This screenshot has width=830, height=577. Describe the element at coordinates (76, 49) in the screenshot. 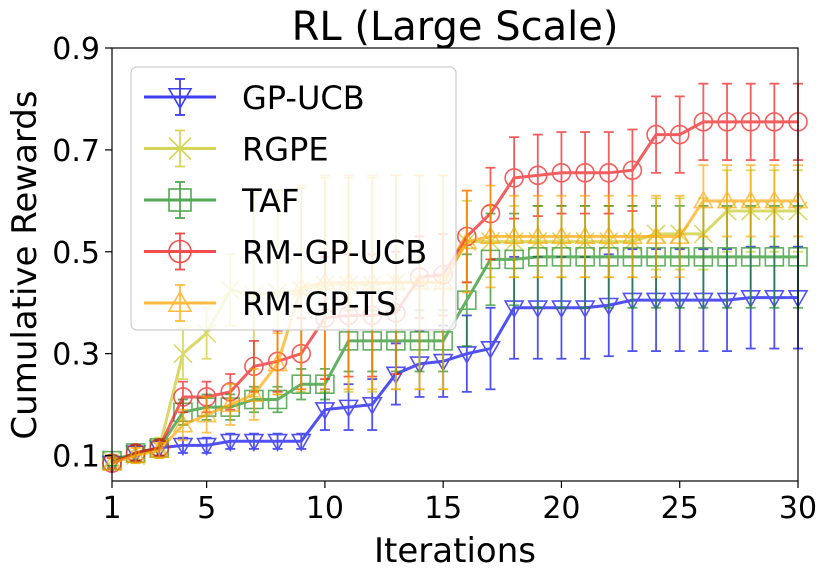

I see `y-tick-label: 0.9` at that location.